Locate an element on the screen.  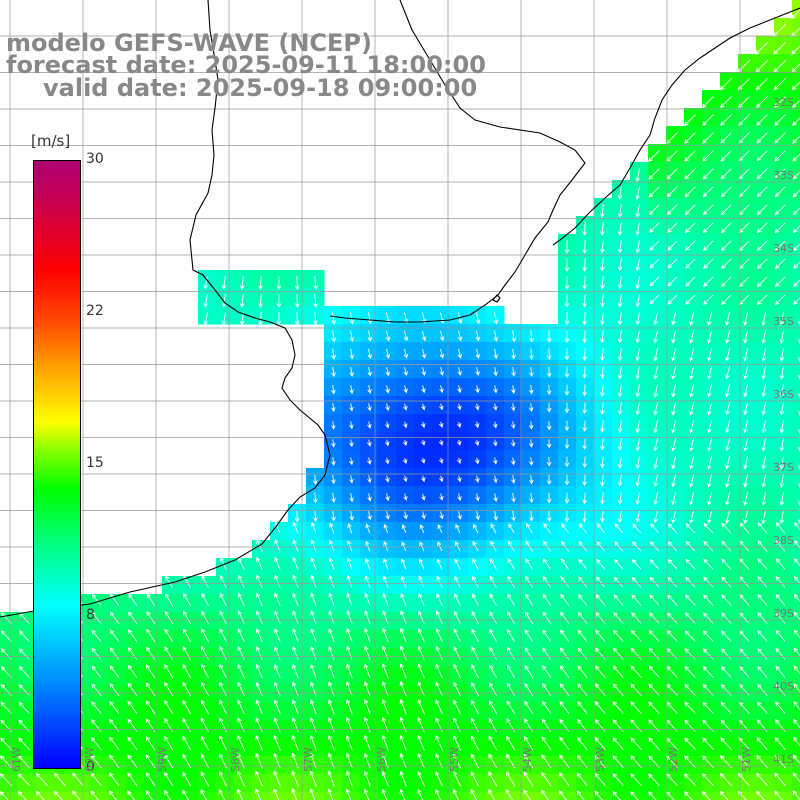
colorbar-tick: 15 is located at coordinates (95, 463).